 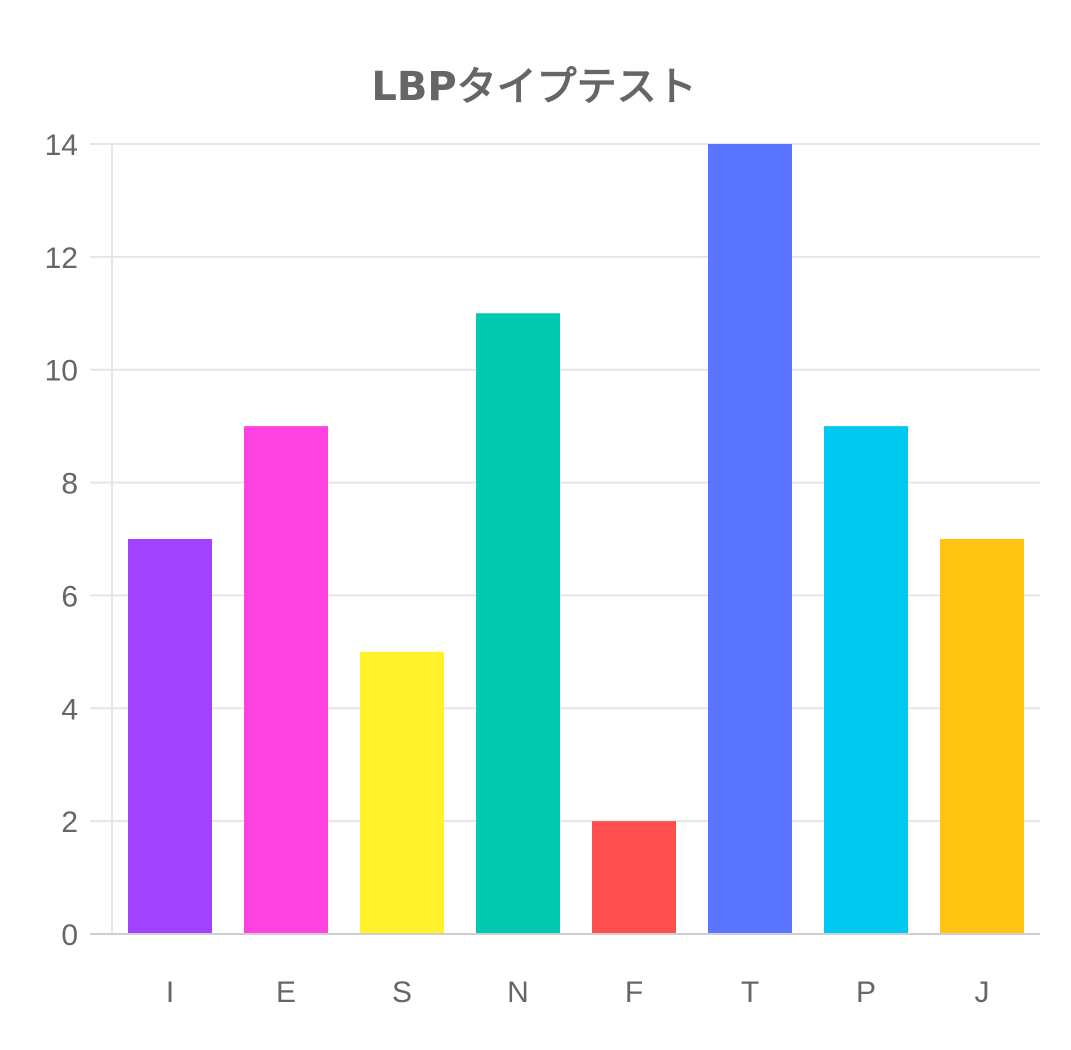 What do you see at coordinates (518, 992) in the screenshot?
I see `x-tick-label: N` at bounding box center [518, 992].